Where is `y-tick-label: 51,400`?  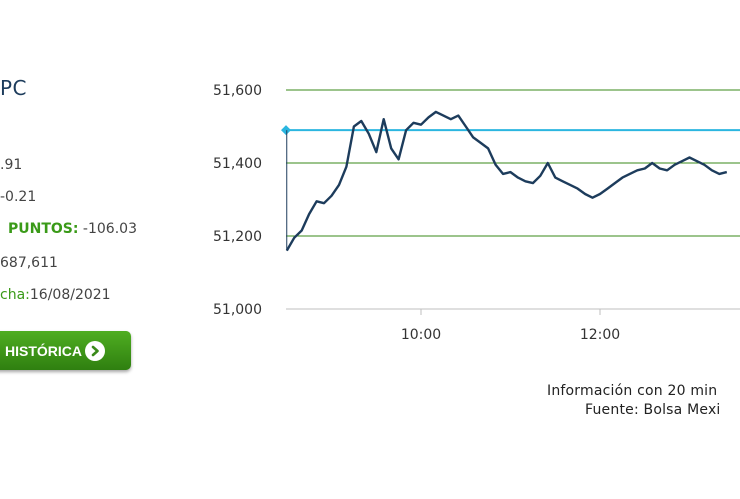
y-tick-label: 51,400 is located at coordinates (237, 164).